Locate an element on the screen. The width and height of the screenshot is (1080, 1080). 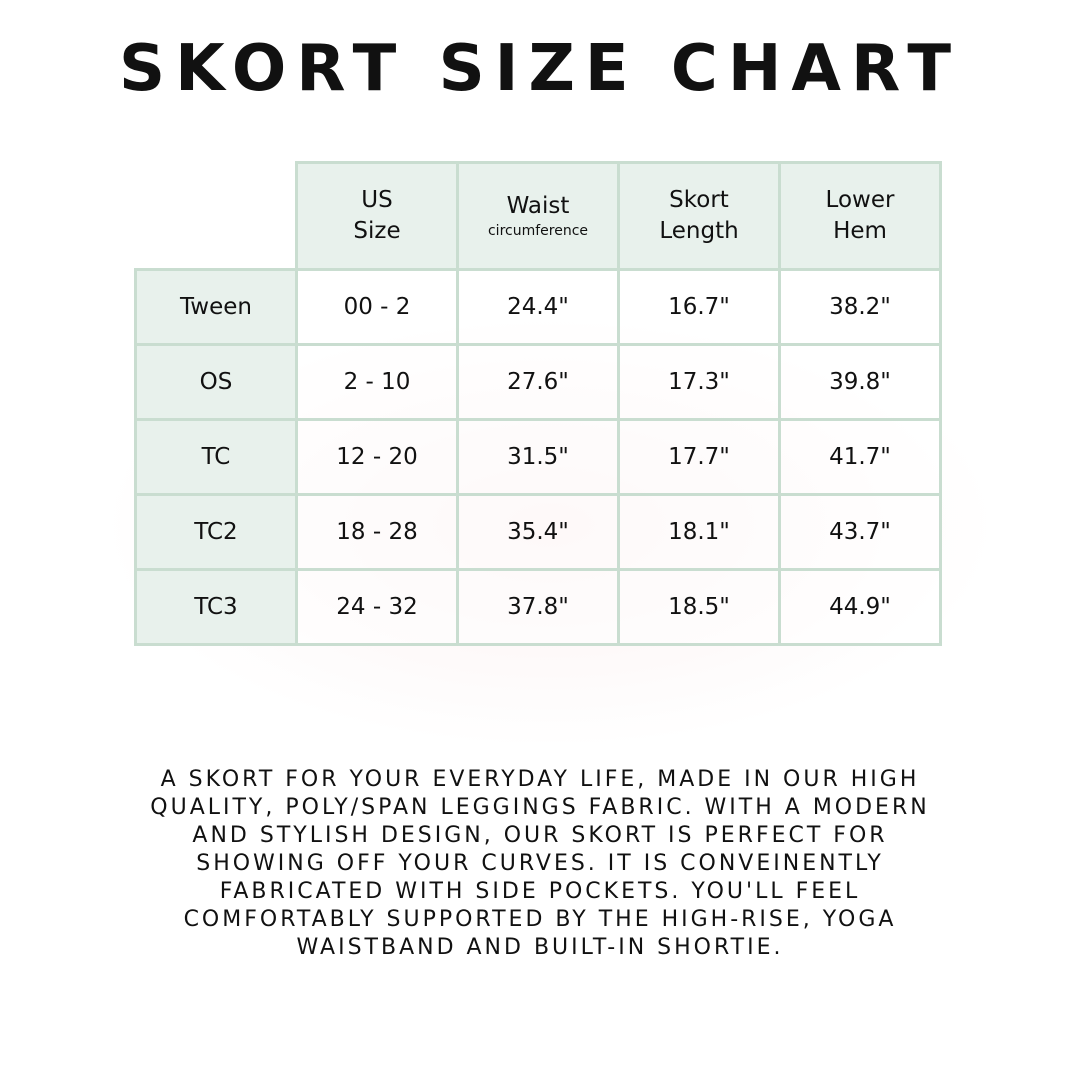
table-cell: 2 - 10 is located at coordinates (377, 382).